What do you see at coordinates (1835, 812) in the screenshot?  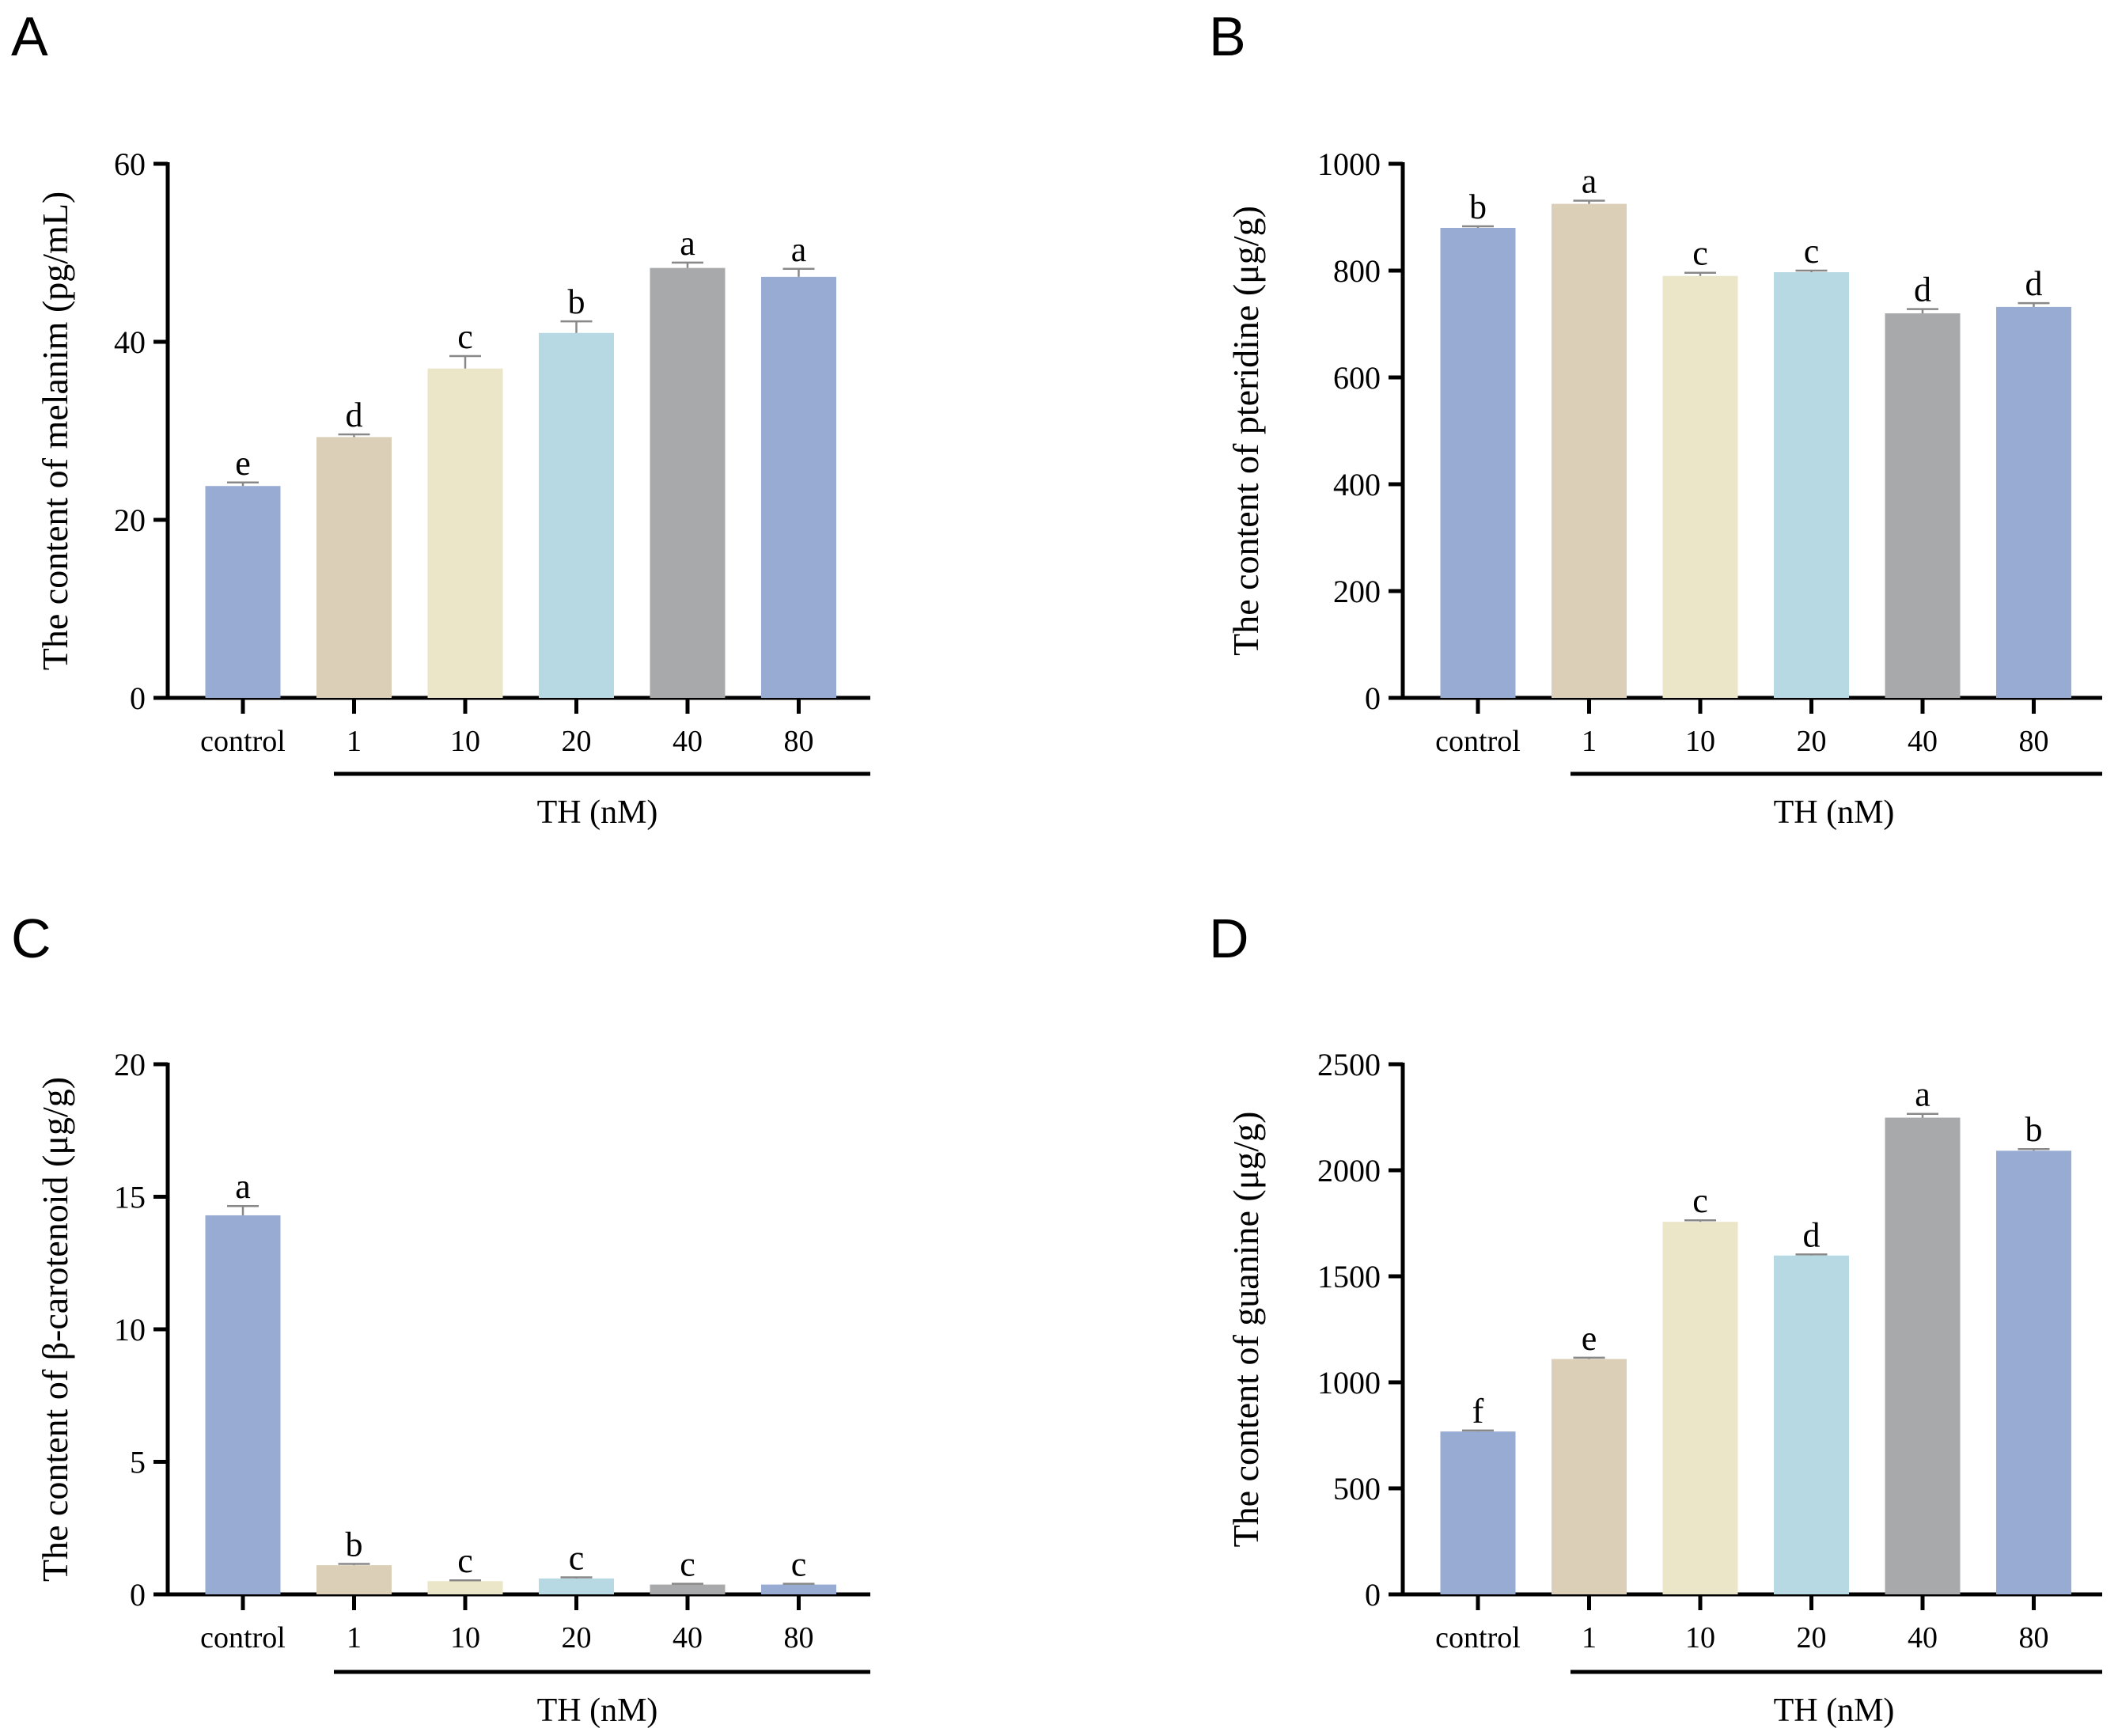 I see `panel-b-group-label: TH (nM)` at bounding box center [1835, 812].